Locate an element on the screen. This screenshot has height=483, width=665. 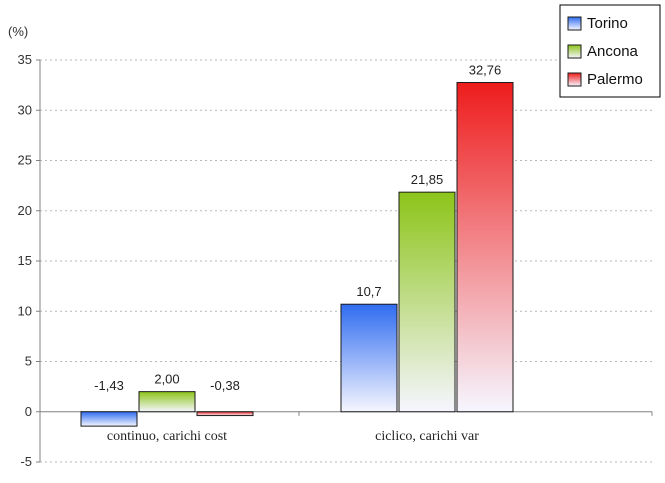
y-unit-label: (%) is located at coordinates (18, 31).